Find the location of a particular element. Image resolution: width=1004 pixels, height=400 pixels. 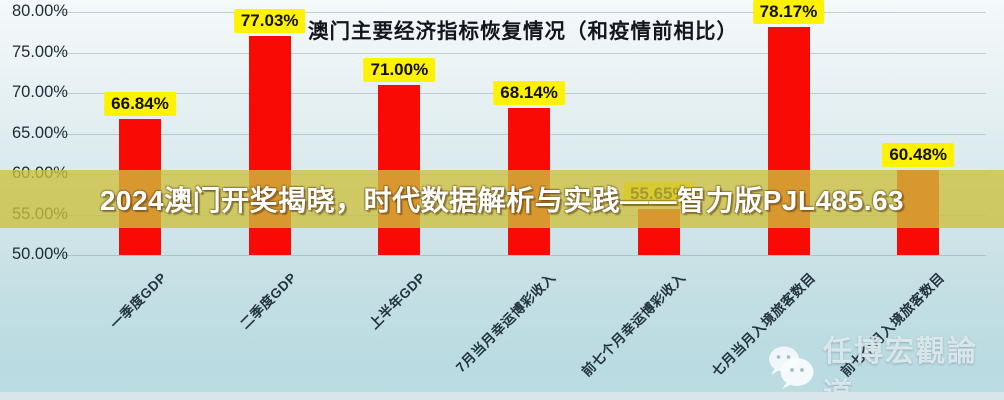

footer-strip is located at coordinates (502, 396).